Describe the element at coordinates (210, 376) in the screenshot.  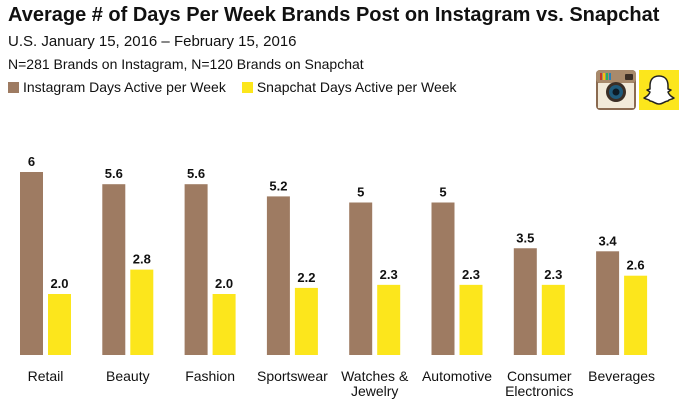
I see `category-label: Fashion` at that location.